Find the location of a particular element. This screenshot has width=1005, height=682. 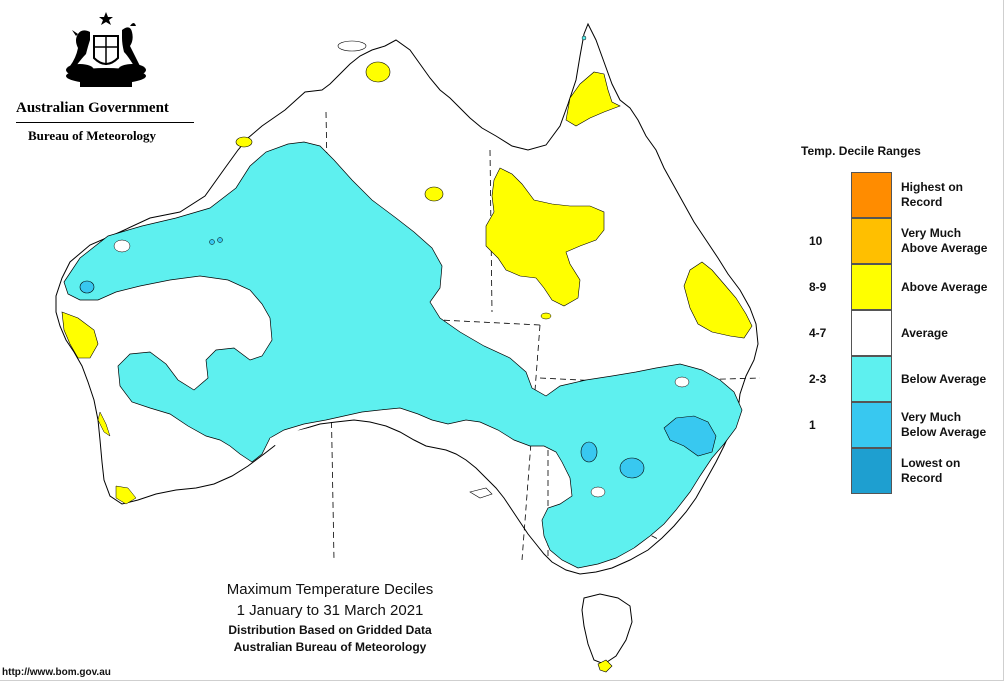

legend-label: Below Average is located at coordinates (953, 379).